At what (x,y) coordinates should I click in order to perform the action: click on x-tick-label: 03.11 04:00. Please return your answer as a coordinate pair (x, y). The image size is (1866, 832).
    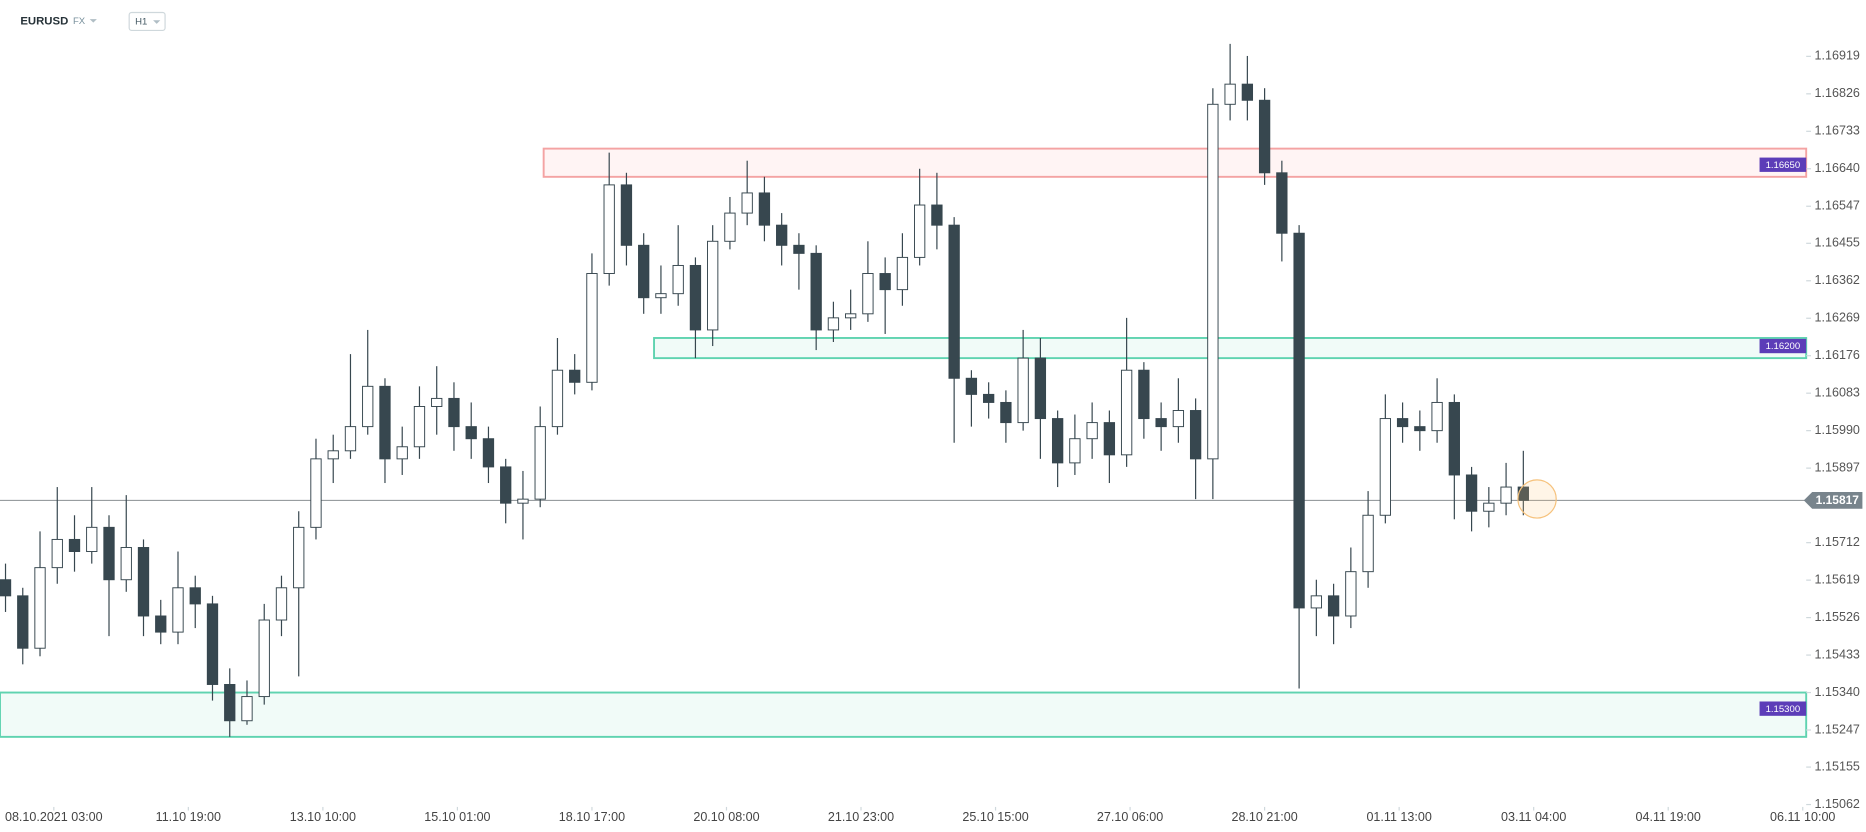
    Looking at the image, I should click on (1533, 817).